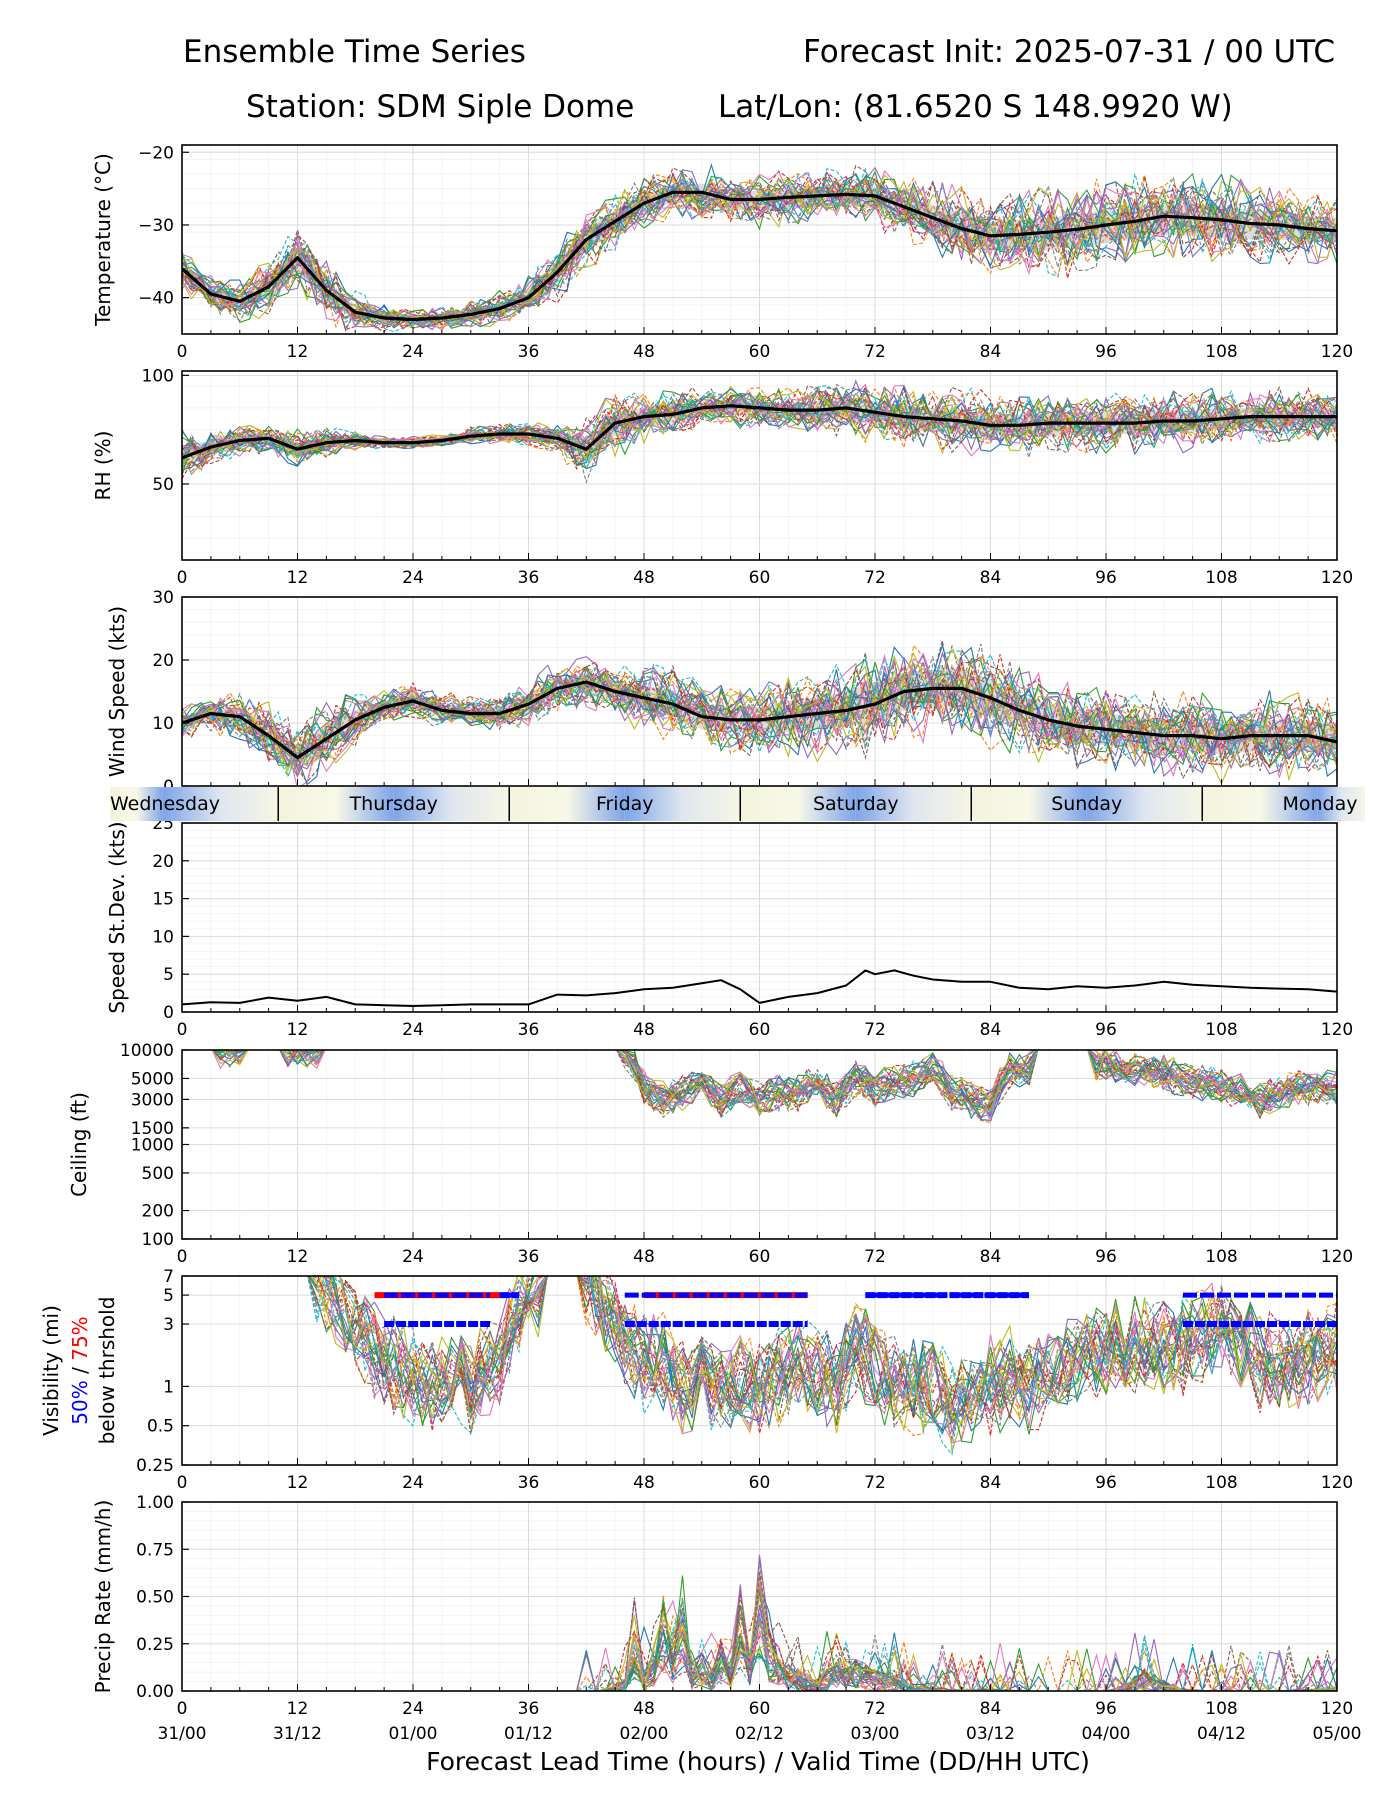  I want to click on y-axis-label-thresholds: 50% / 75%, so click(80, 1370).